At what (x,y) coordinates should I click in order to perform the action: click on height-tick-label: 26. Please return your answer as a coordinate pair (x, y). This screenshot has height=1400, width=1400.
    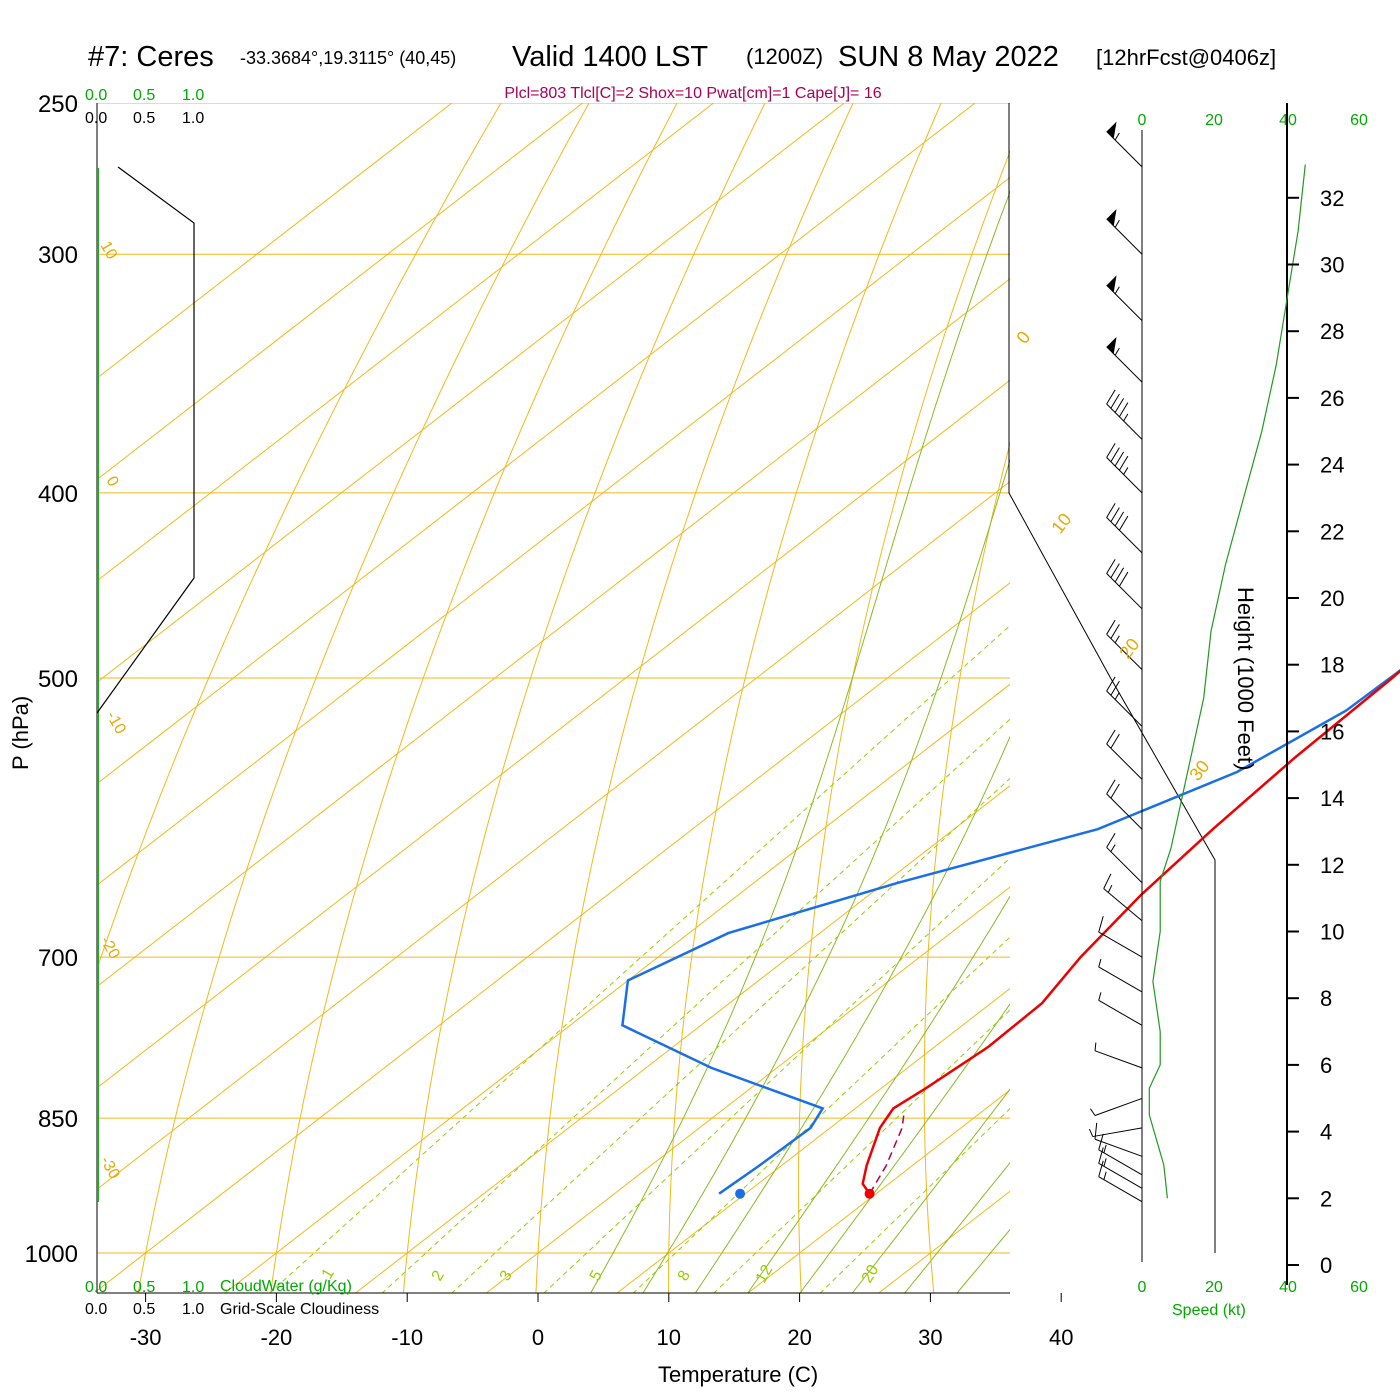
    Looking at the image, I should click on (1332, 398).